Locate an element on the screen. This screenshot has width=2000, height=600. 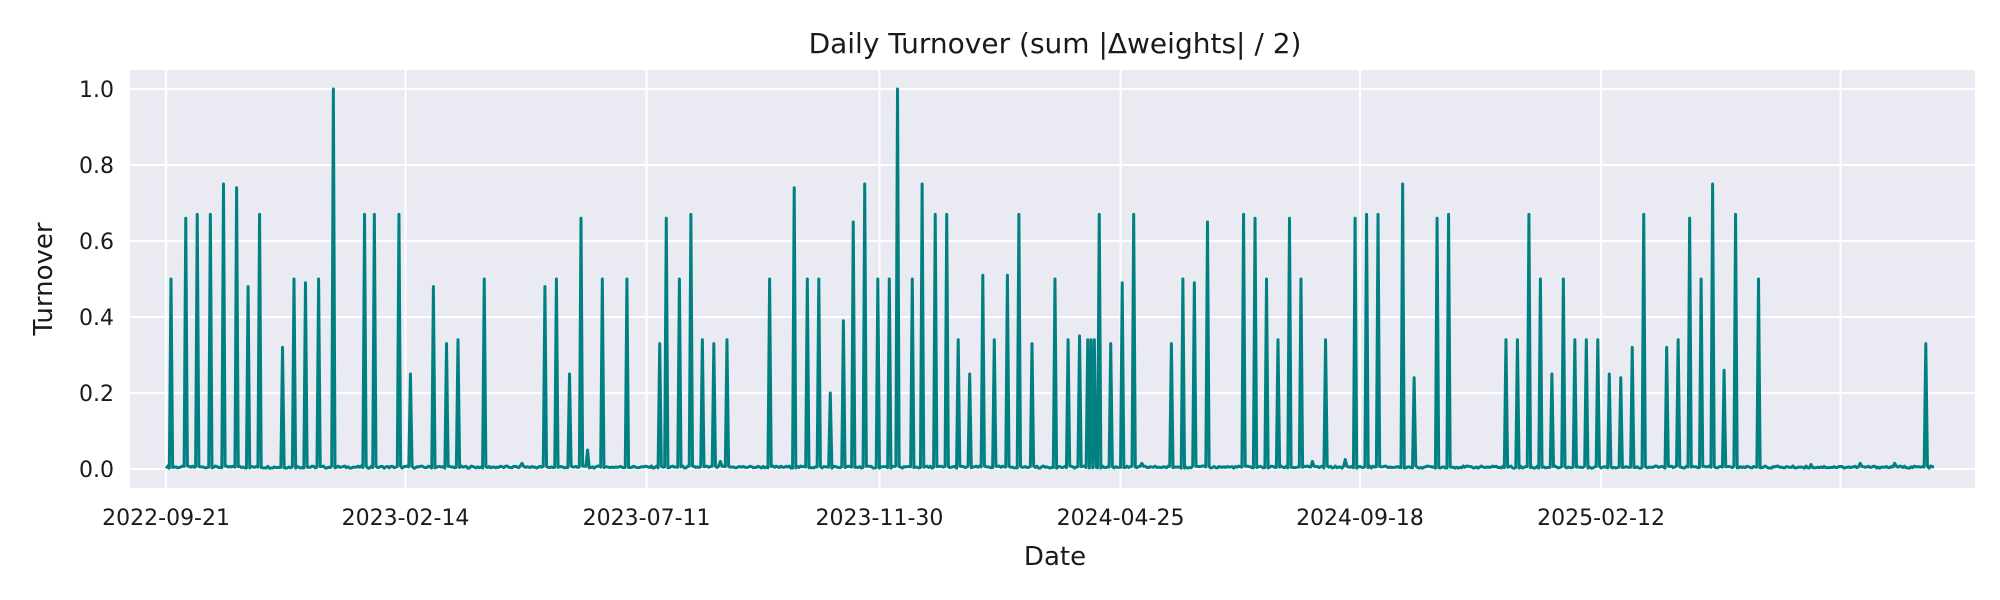
y-tick-label: 1.0 is located at coordinates (96, 90).